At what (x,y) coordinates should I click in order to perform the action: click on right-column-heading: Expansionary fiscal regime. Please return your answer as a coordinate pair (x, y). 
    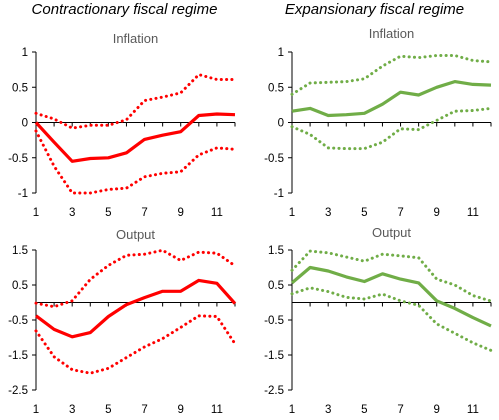
    Looking at the image, I should click on (374, 9).